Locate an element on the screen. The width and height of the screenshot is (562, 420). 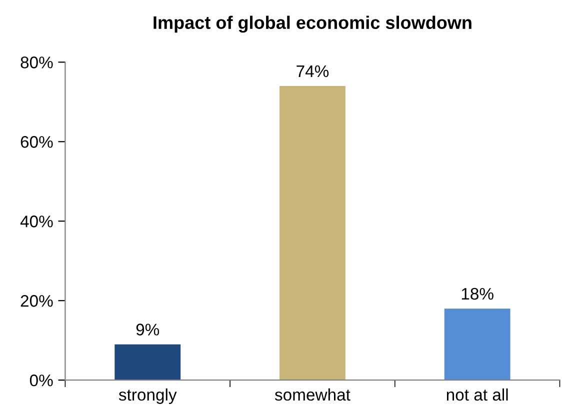
y-tick-label: 80% is located at coordinates (36, 62).